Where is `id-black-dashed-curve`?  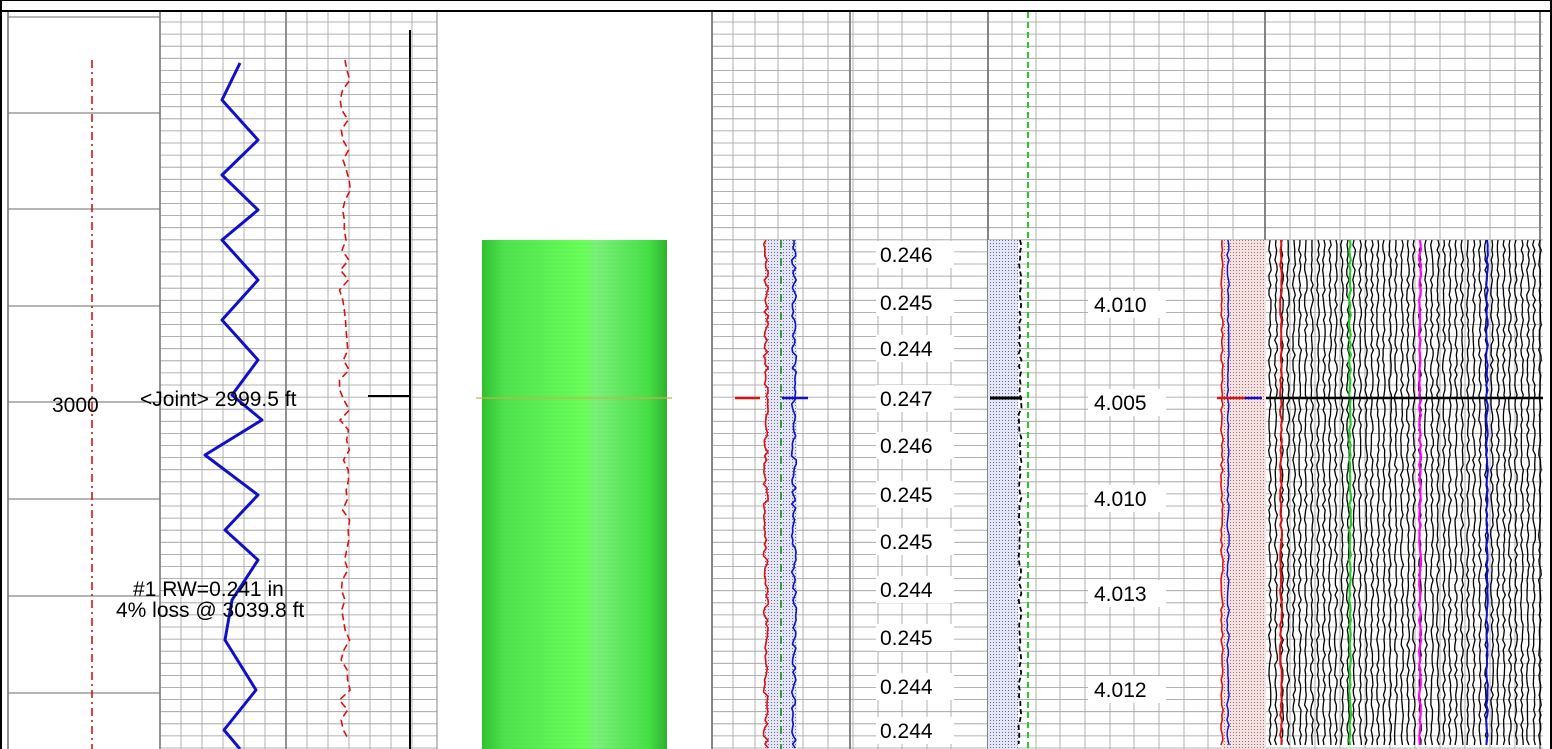 id-black-dashed-curve is located at coordinates (1020, 492).